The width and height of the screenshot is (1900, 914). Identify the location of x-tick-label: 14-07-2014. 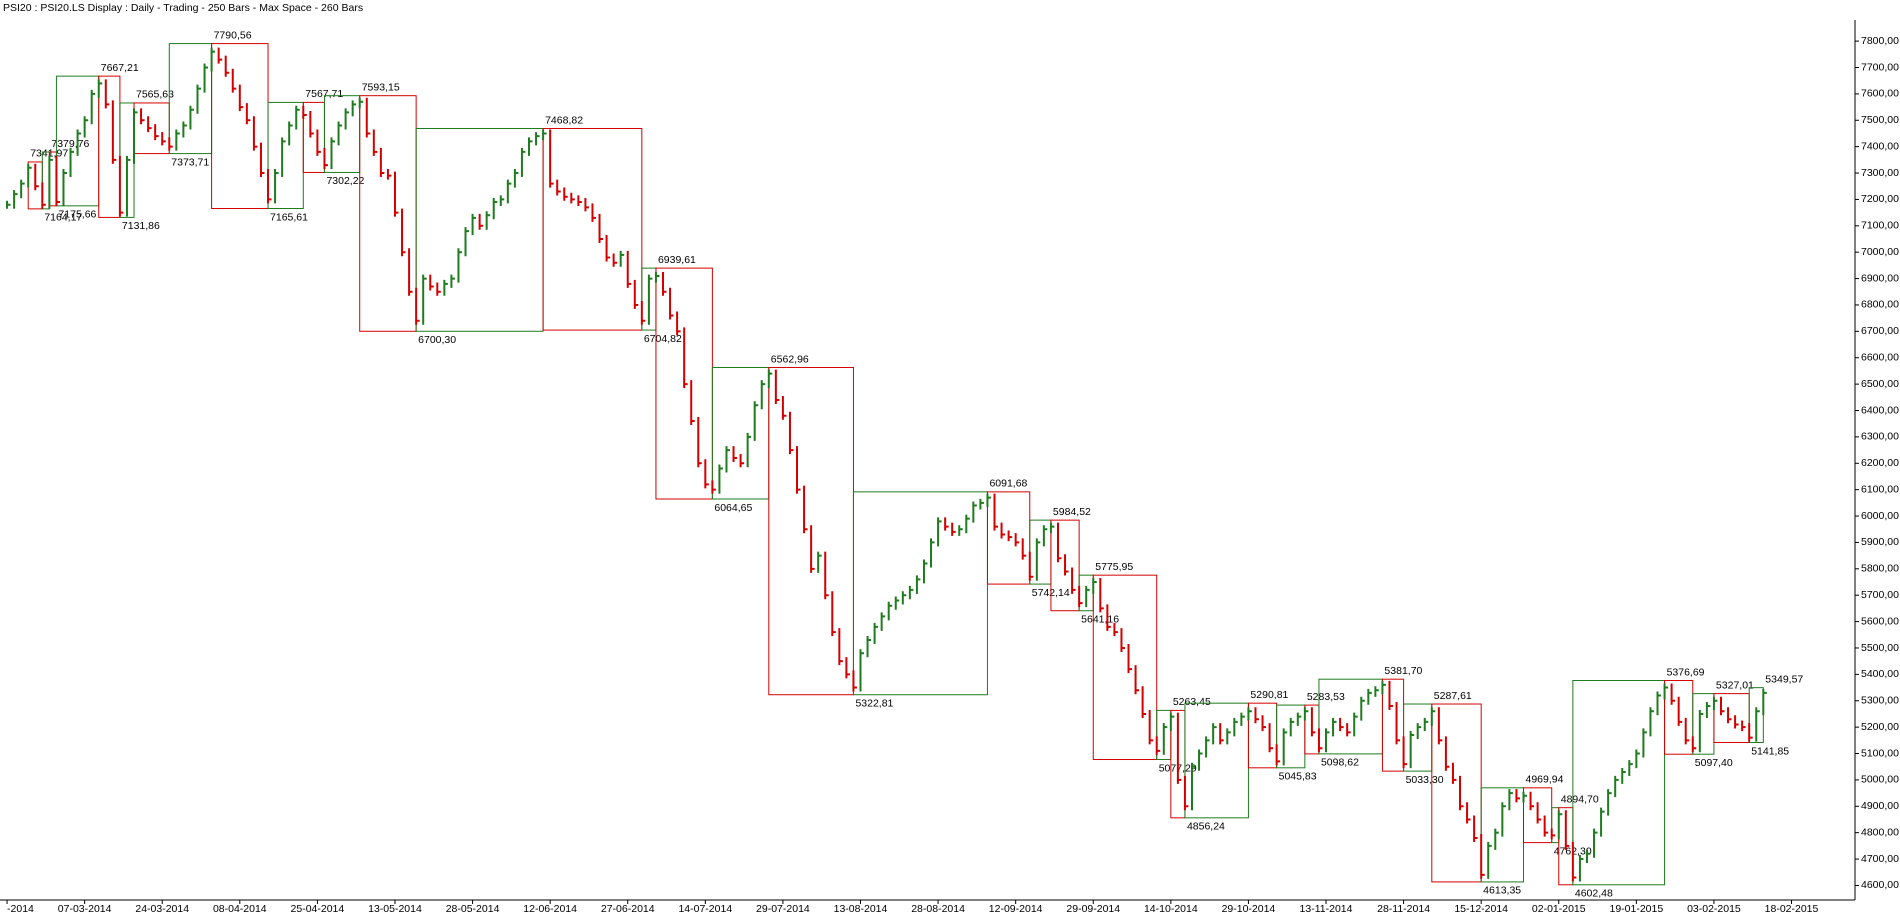
(705, 908).